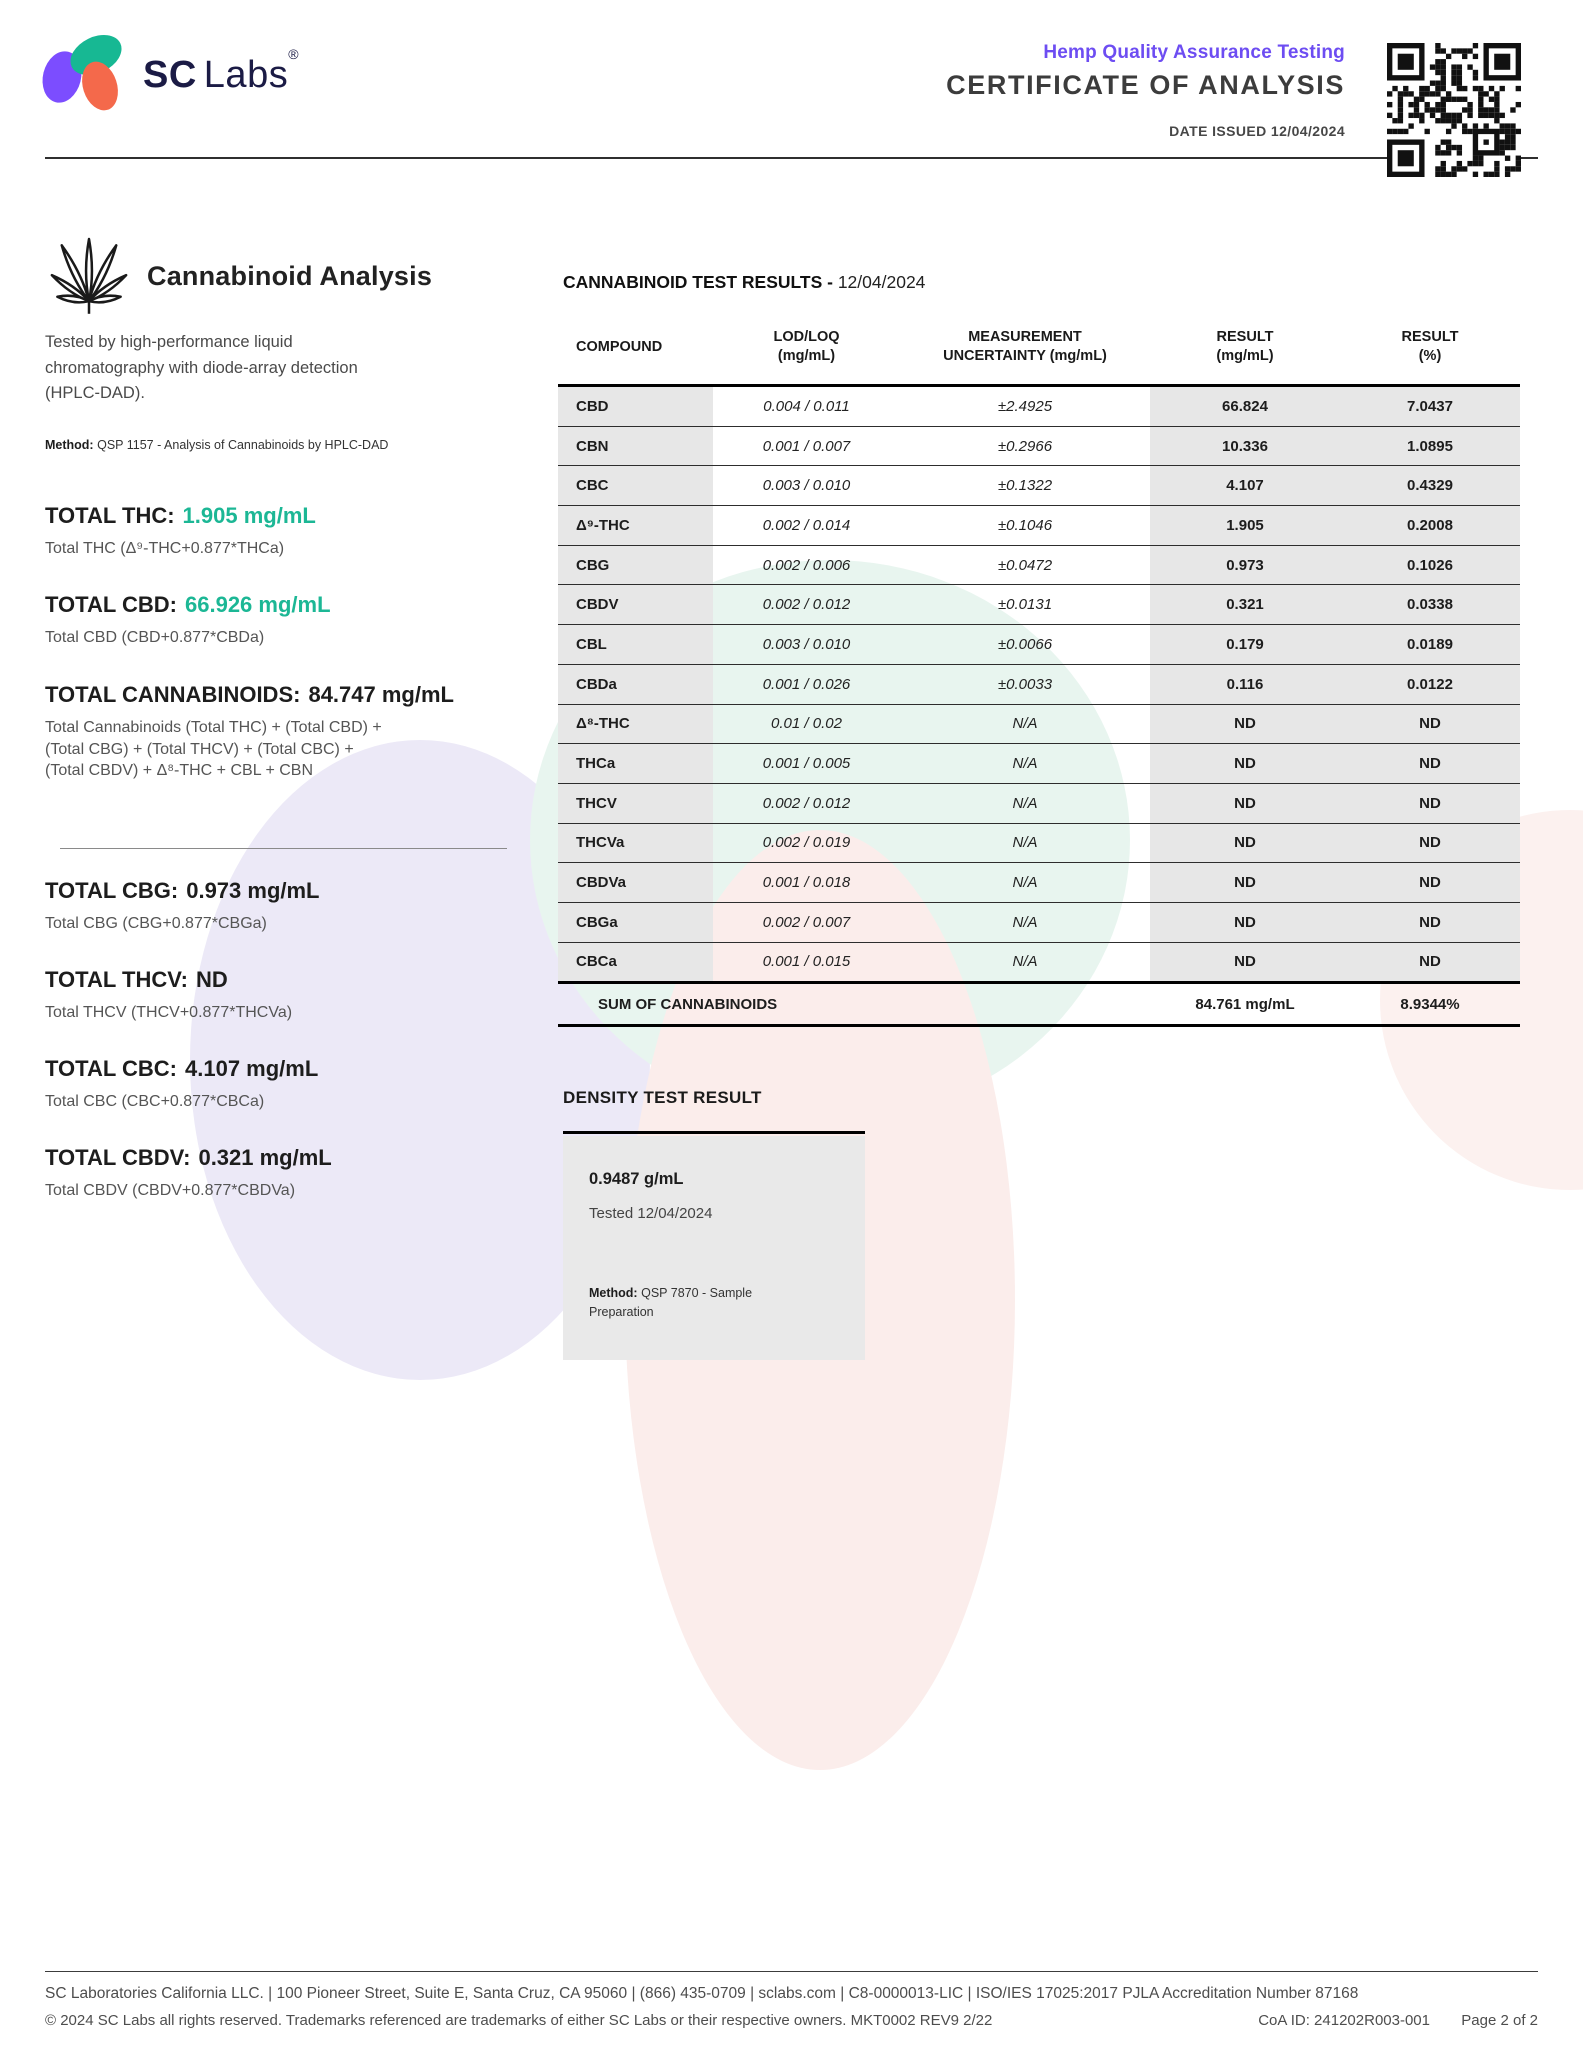 The image size is (1583, 2048). I want to click on cell-compound: CBG, so click(635, 565).